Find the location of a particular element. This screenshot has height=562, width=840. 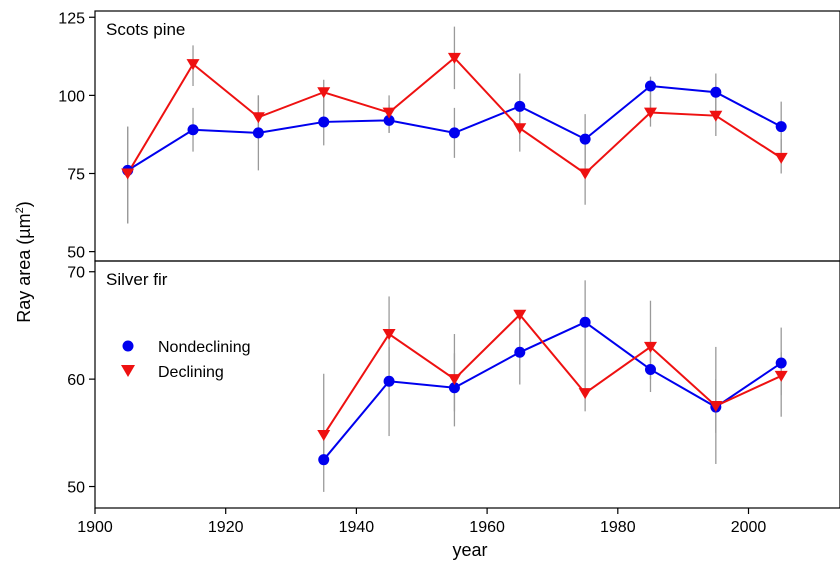

x-tick-label: 2000 is located at coordinates (749, 527).